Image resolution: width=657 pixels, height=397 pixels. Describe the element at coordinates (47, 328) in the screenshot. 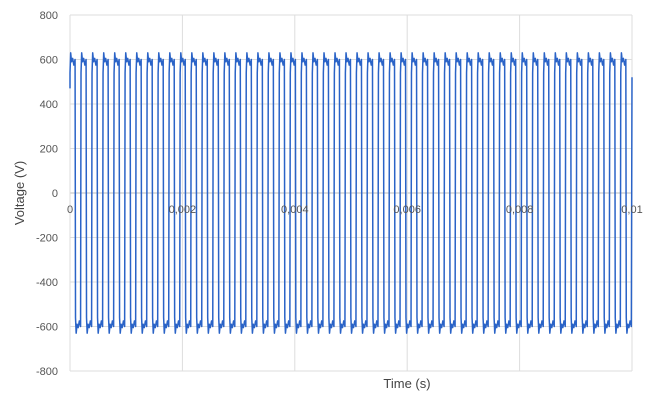

I see `y-tick-label: -600` at that location.